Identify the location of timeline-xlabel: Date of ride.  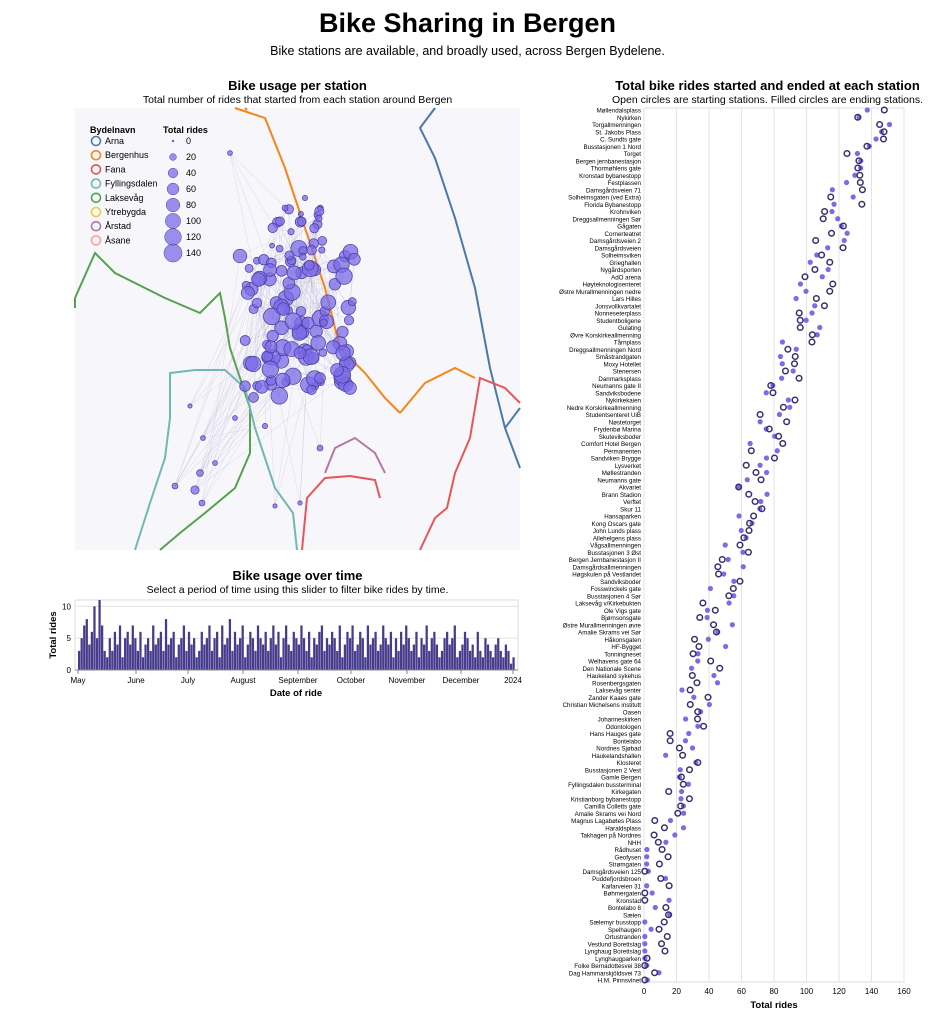
(296, 693).